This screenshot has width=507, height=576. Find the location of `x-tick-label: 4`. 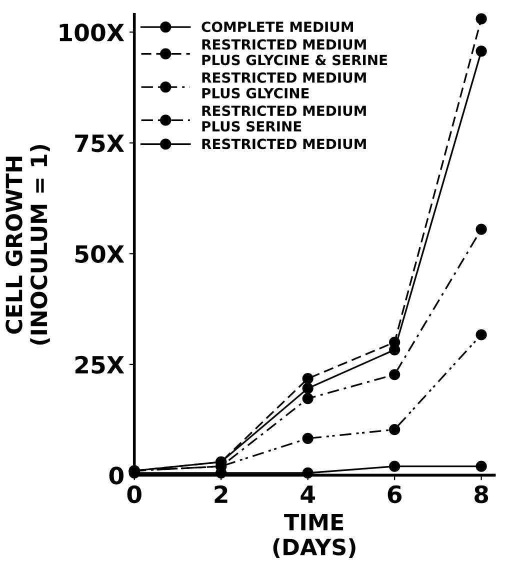

x-tick-label: 4 is located at coordinates (307, 494).